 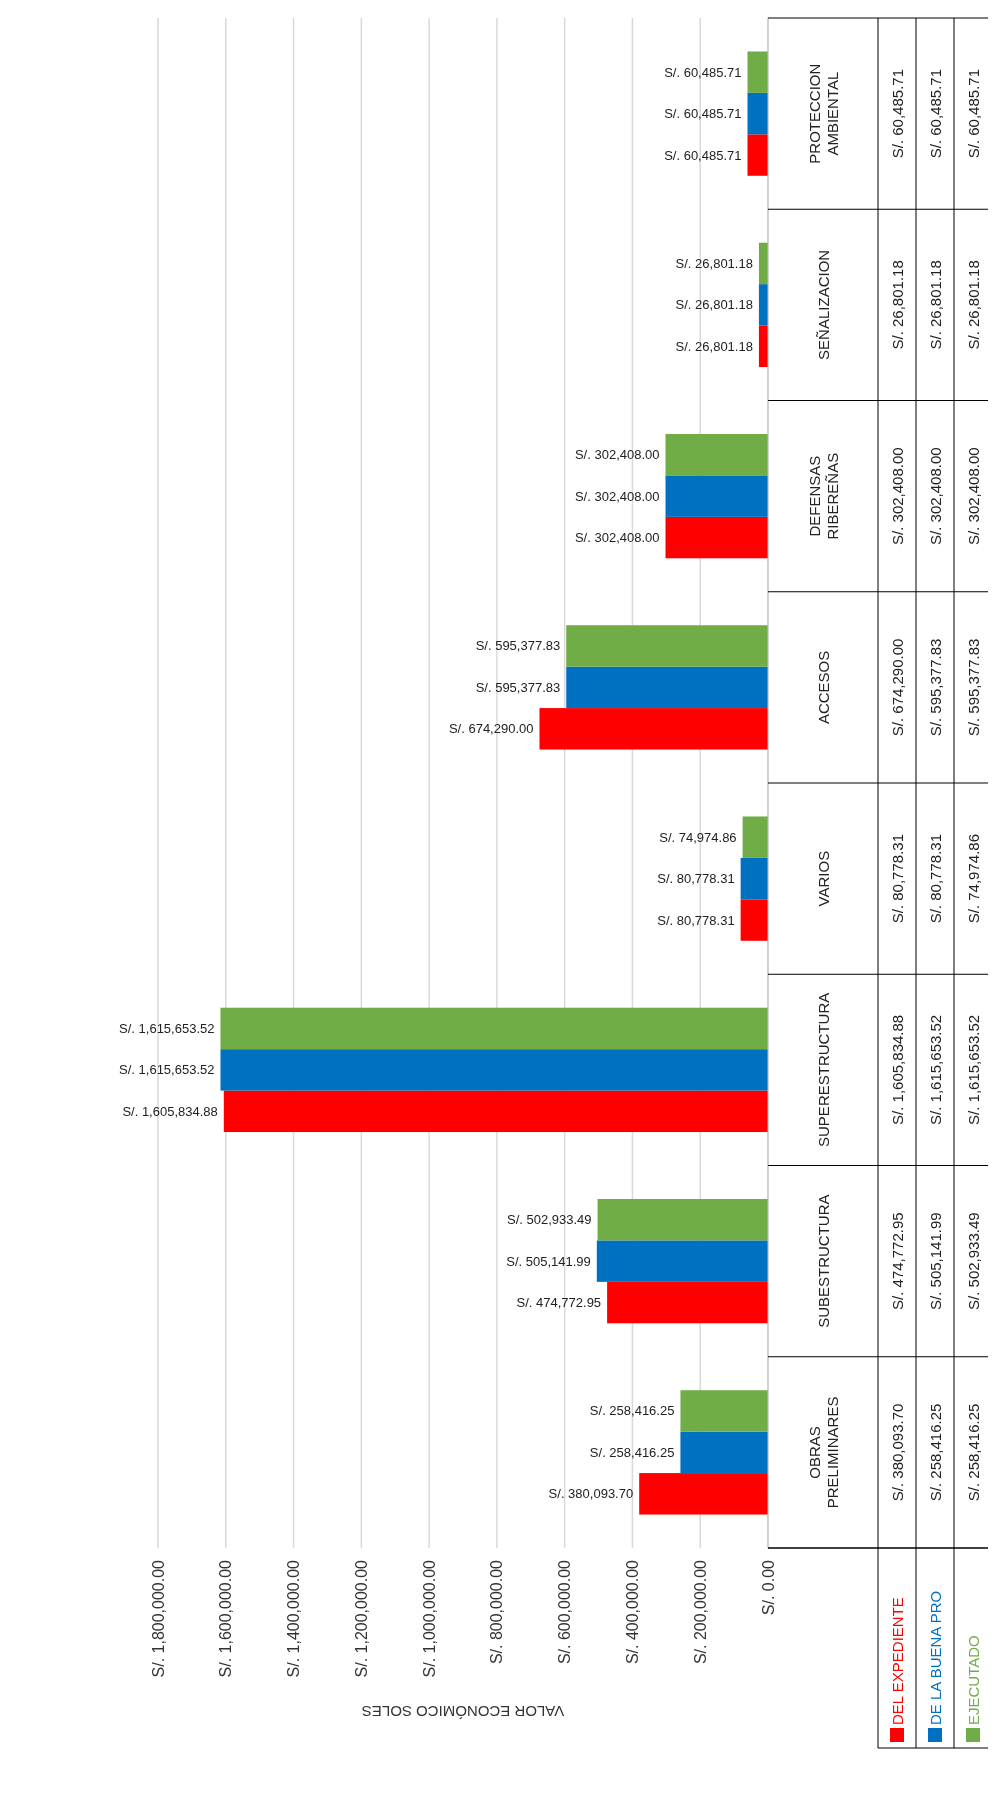 I want to click on x-tick-label: S/. 800,000.00, so click(x=497, y=1612).